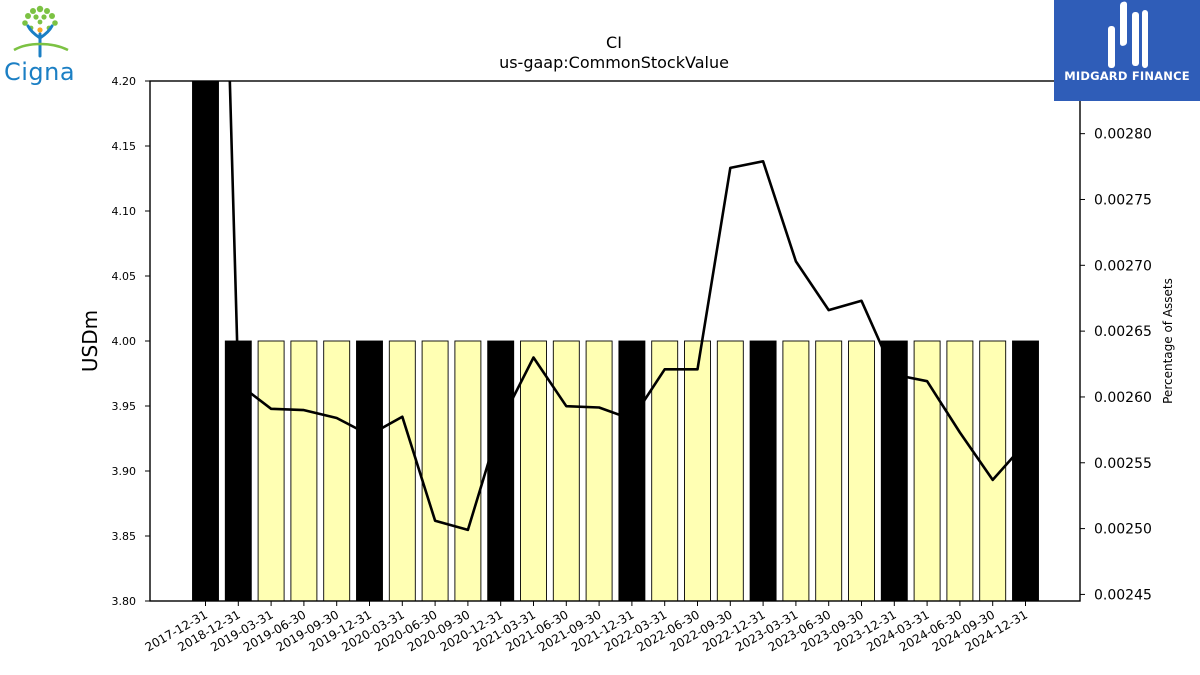  Describe the element at coordinates (1123, 464) in the screenshot. I see `y2-tick-label: 0.00255` at that location.